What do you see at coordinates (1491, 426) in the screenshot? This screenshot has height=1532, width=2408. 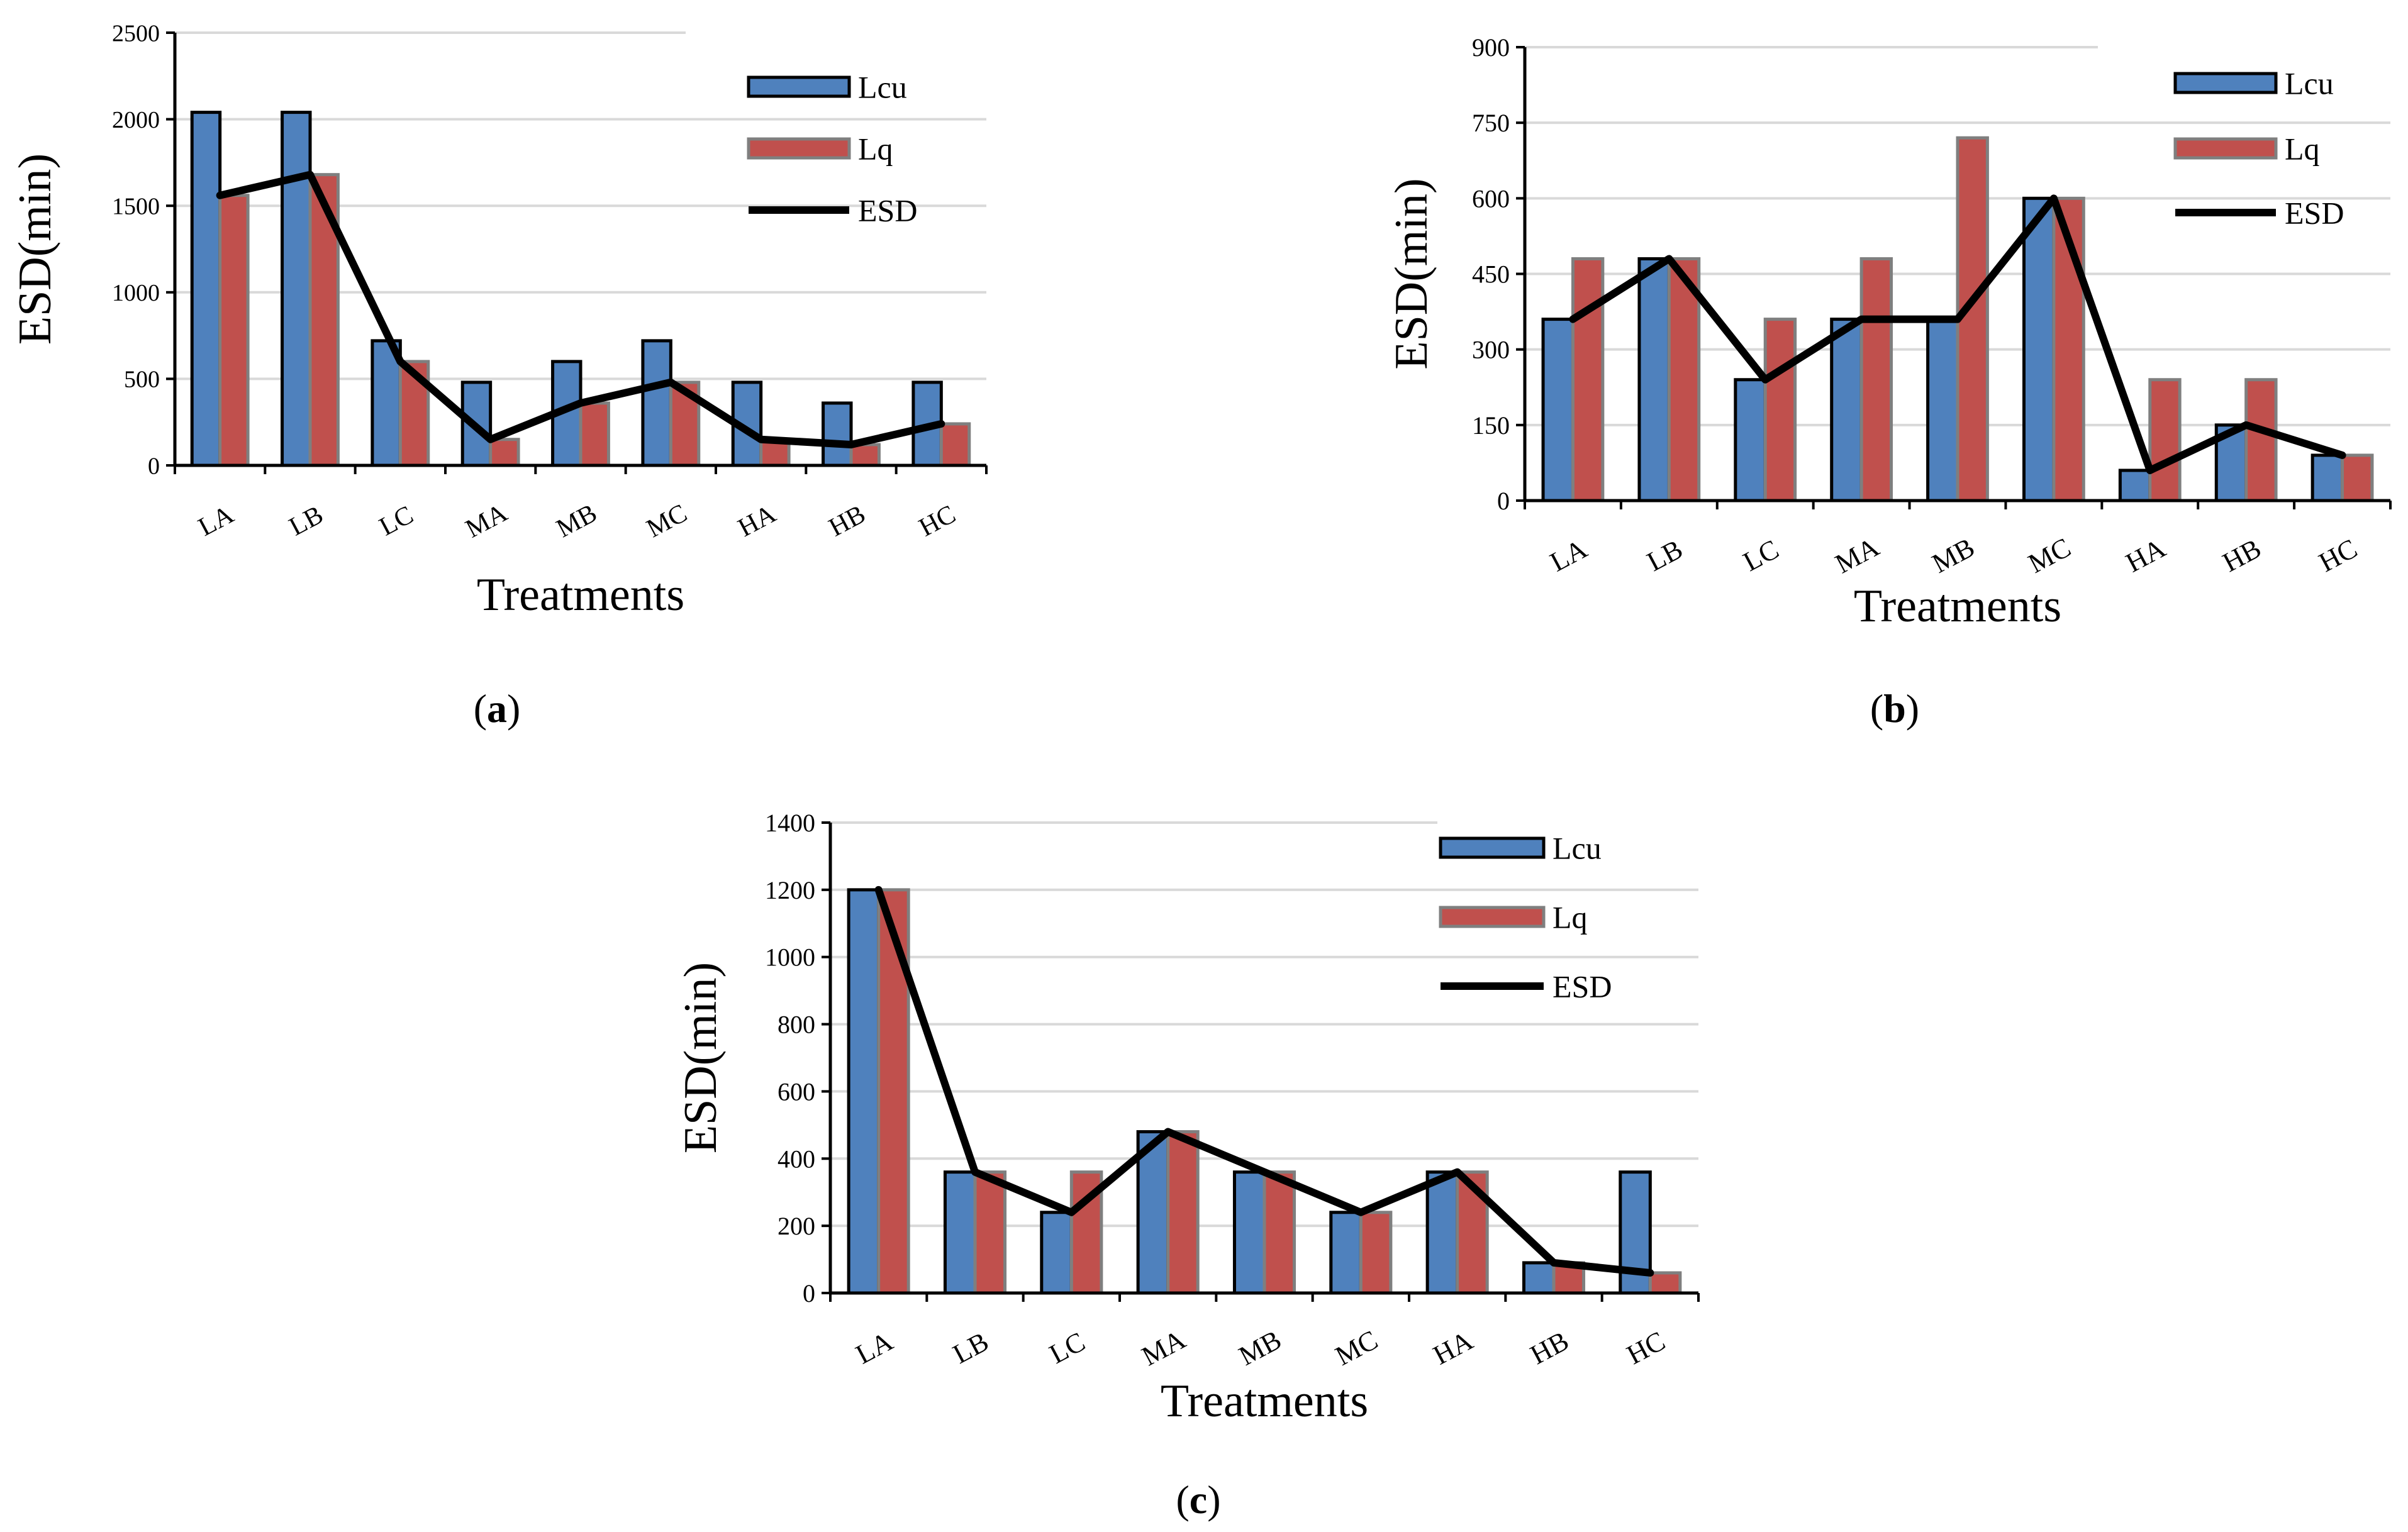 I see `y-tick-label: 150` at bounding box center [1491, 426].